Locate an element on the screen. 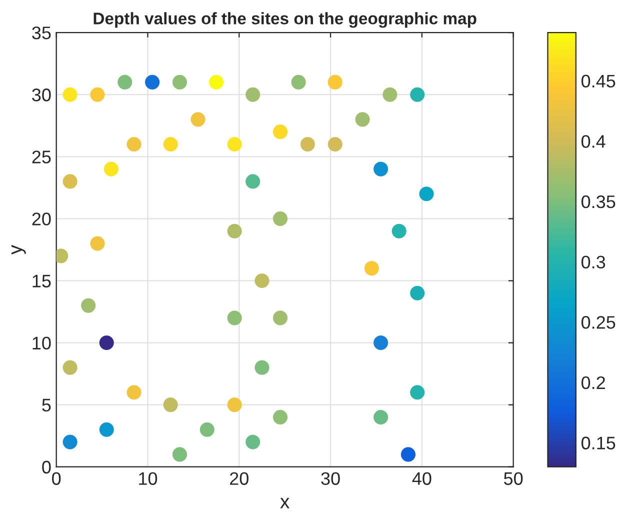 This screenshot has height=517, width=626. color-bar-label: 0.45 is located at coordinates (598, 81).